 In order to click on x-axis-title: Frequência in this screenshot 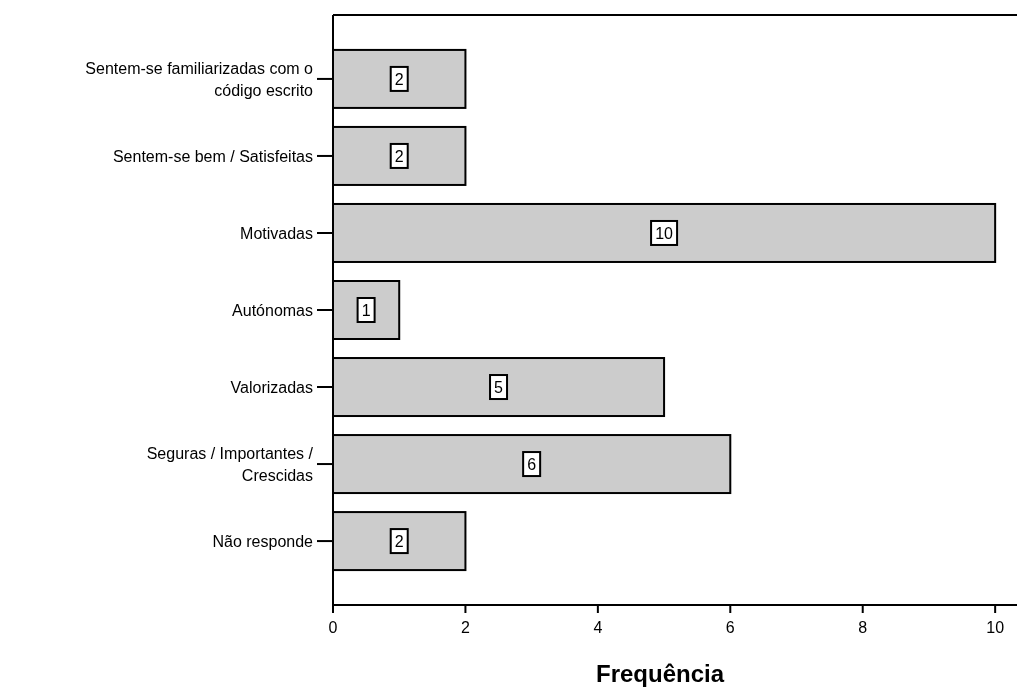, I will do `click(660, 673)`.